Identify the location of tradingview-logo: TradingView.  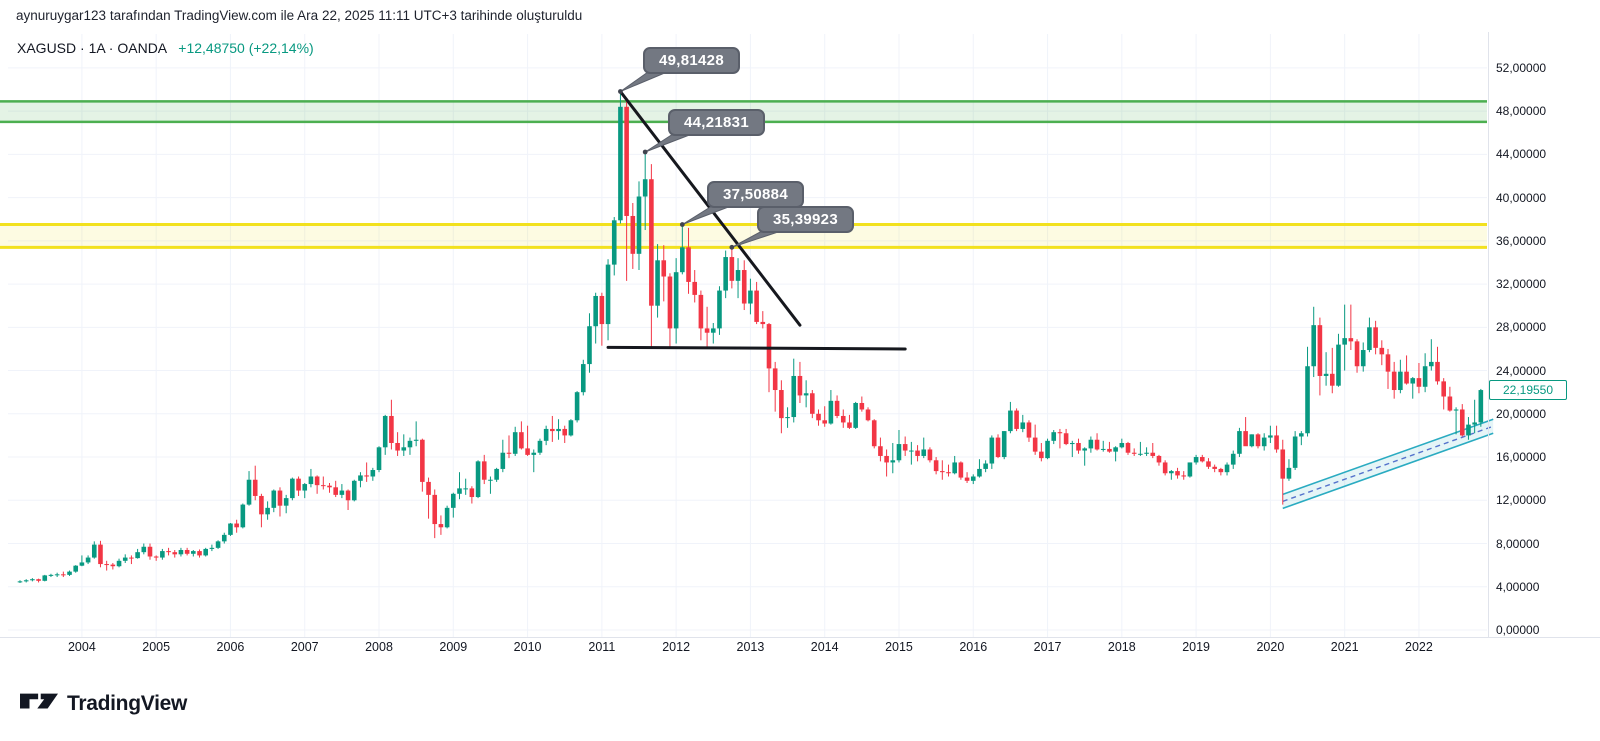
(103, 704).